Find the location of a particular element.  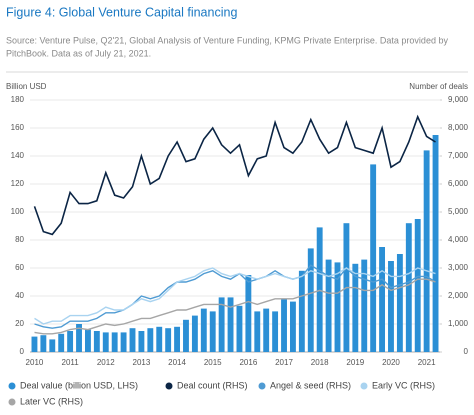

x-tick-label: 2020 is located at coordinates (391, 362).